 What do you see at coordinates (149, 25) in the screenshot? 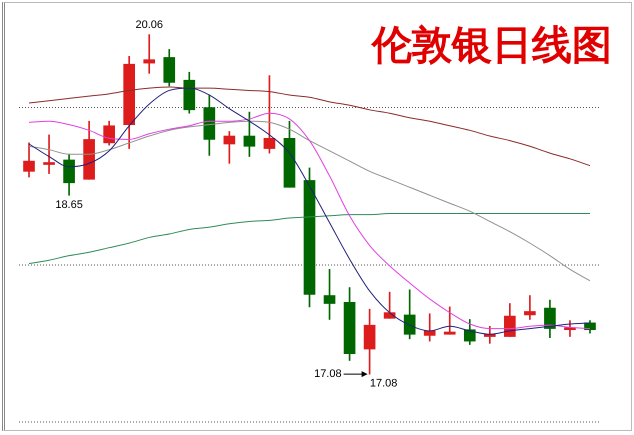
I see `annotation: 20.06` at bounding box center [149, 25].